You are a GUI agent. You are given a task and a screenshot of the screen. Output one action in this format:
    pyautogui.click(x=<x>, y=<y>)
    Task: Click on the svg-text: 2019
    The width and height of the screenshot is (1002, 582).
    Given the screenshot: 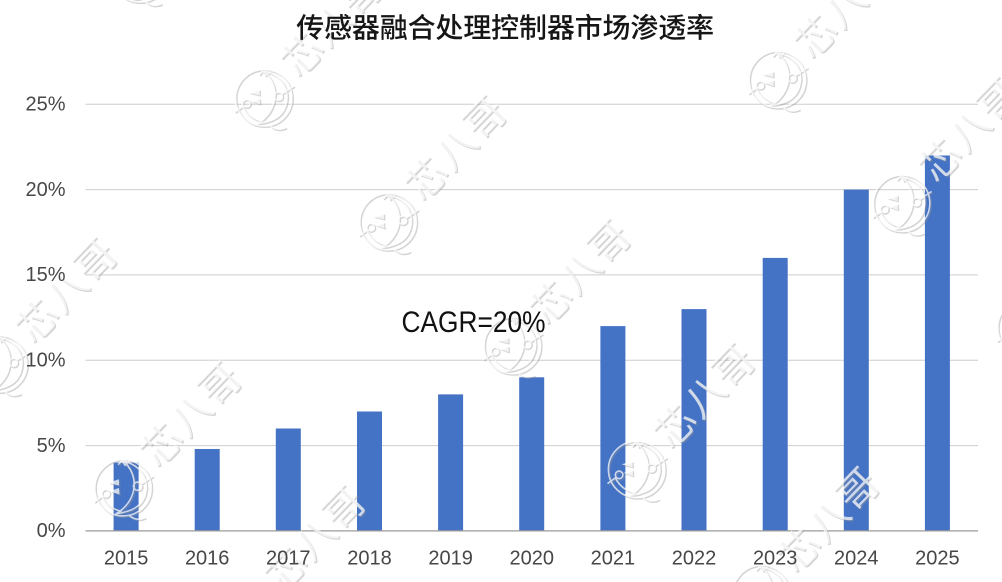 What is the action you would take?
    pyautogui.click(x=450, y=559)
    